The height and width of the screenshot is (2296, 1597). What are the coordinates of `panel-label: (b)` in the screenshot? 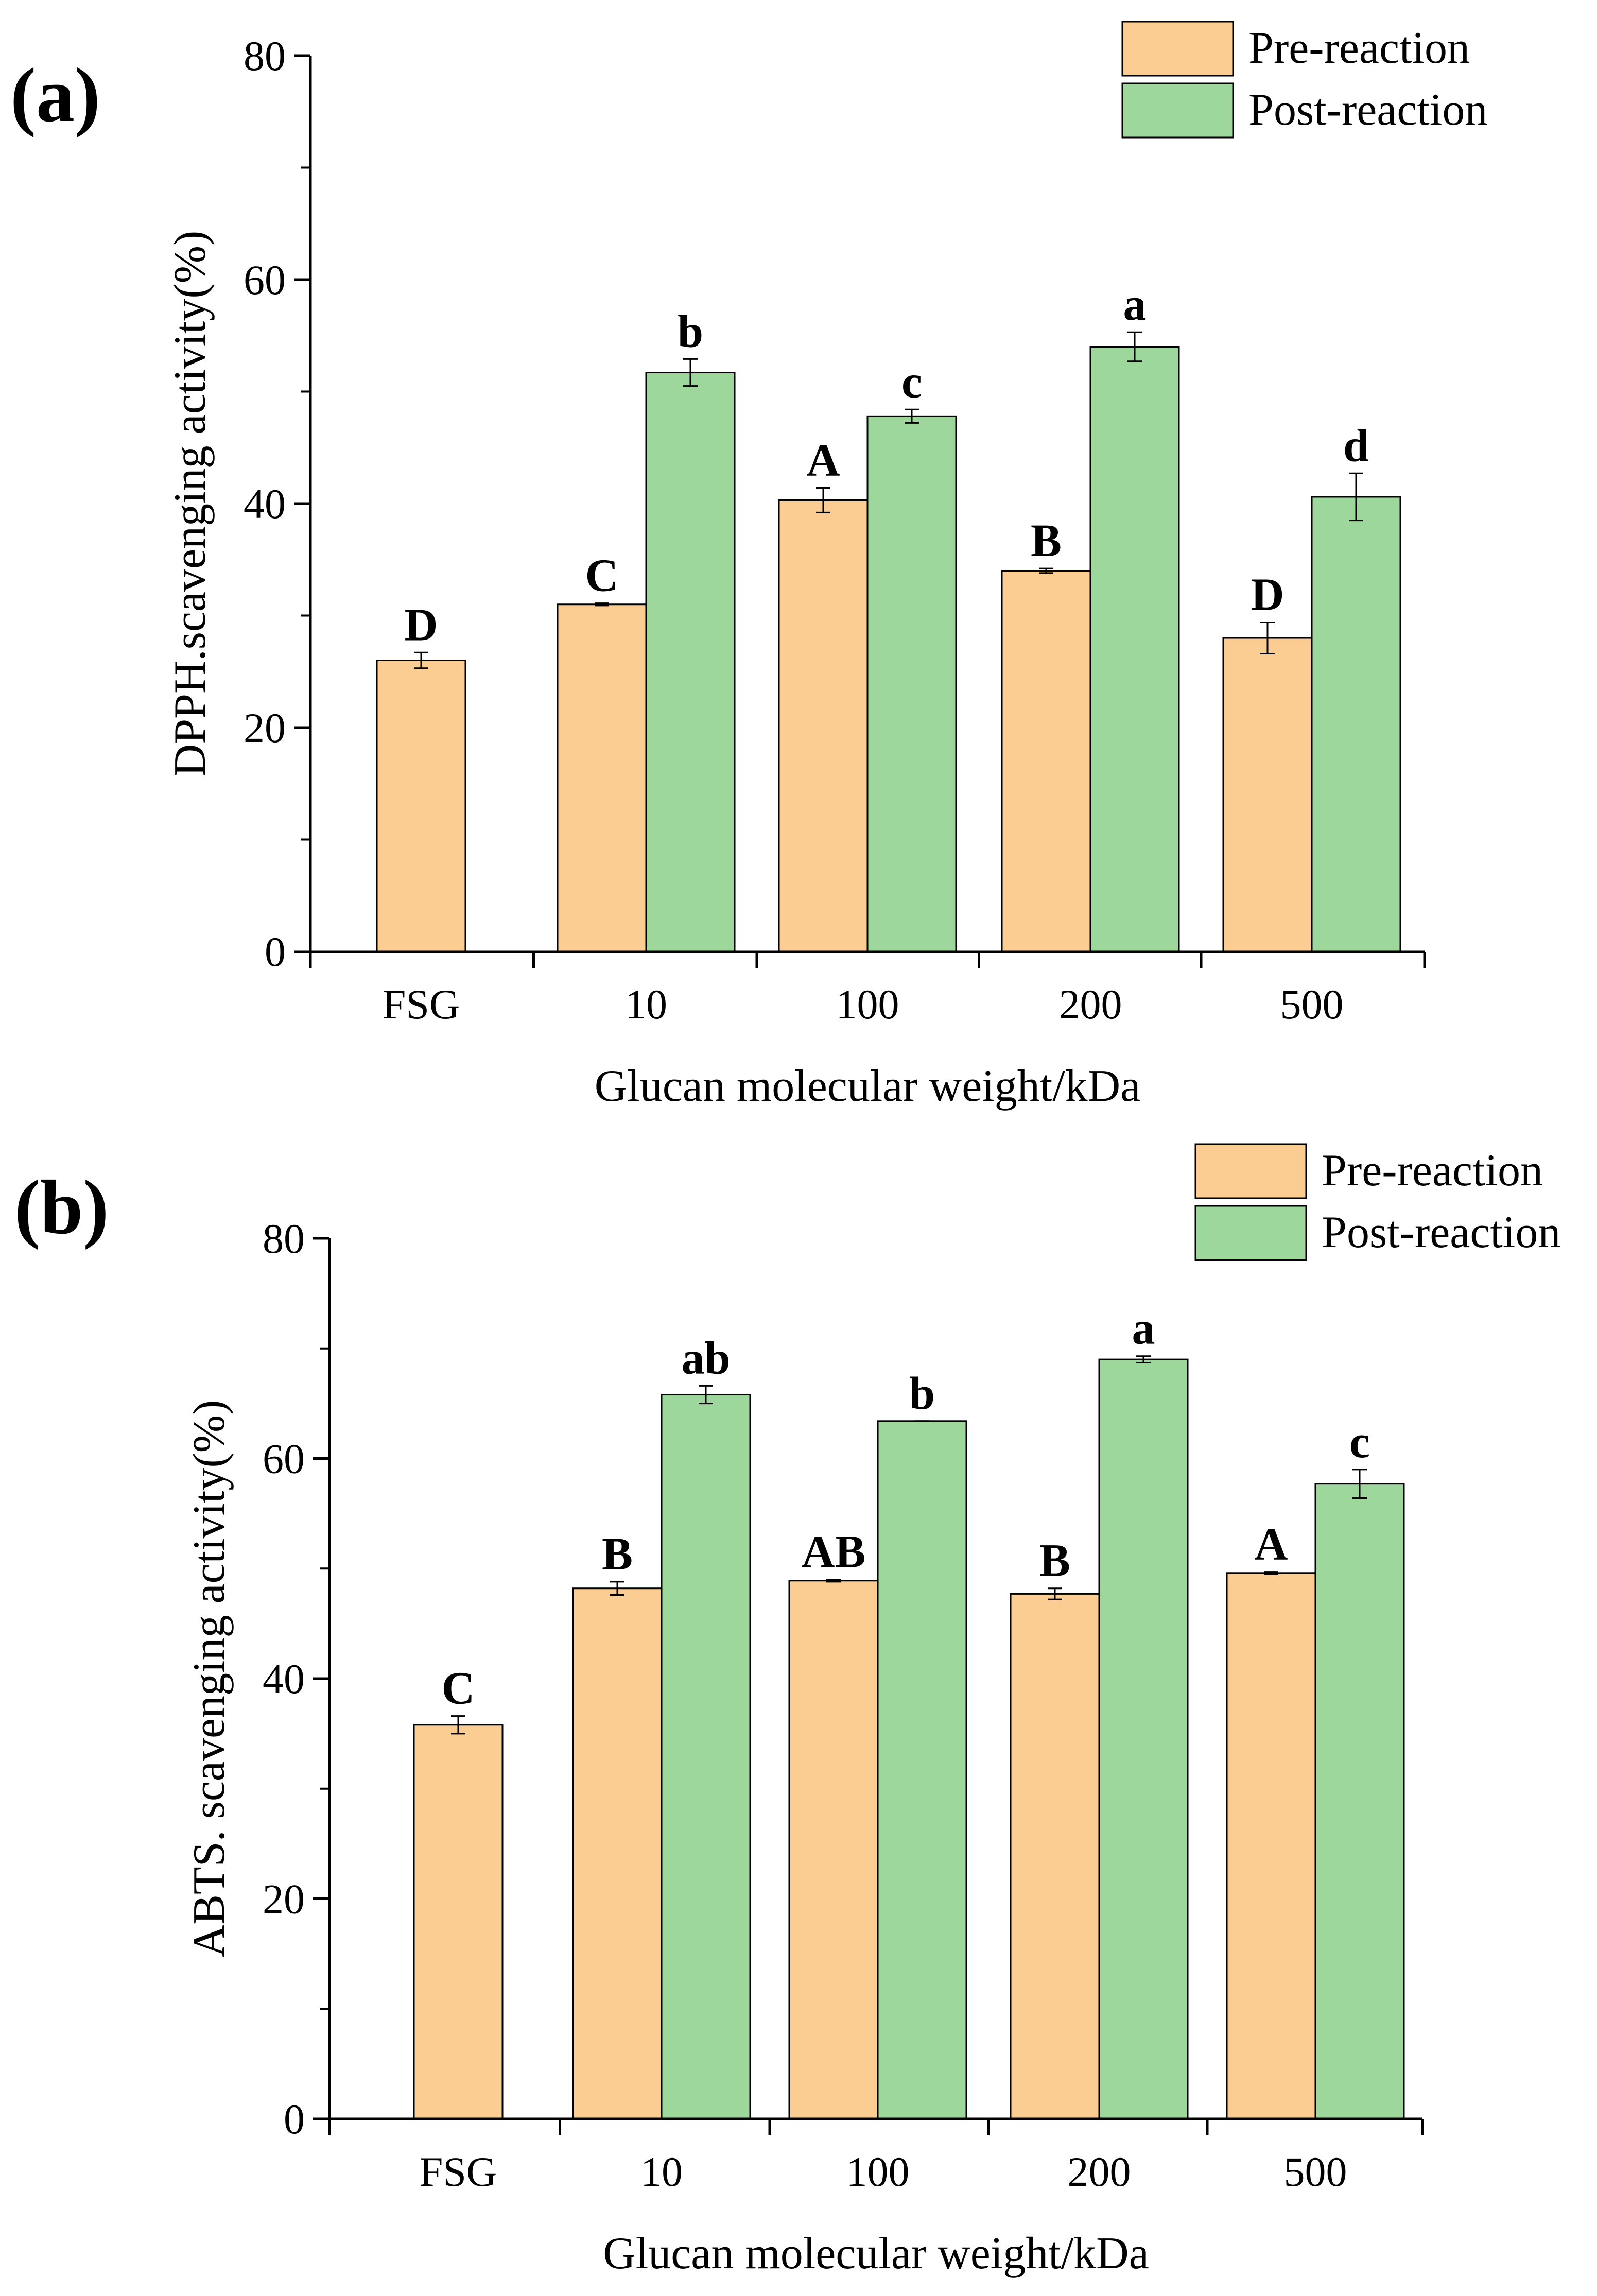 It's located at (61, 1208).